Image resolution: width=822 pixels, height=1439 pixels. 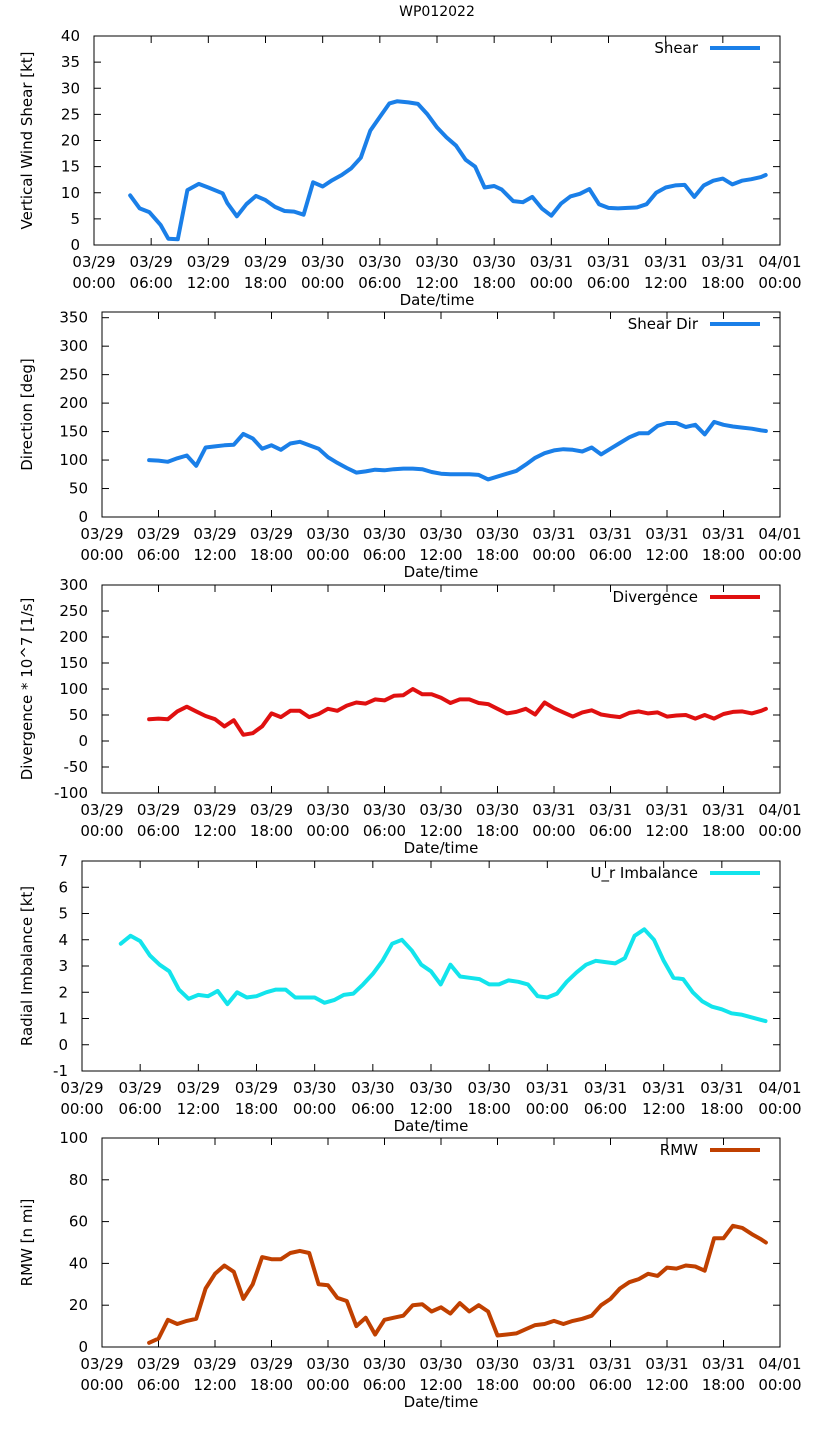 I want to click on y-tick-label: 0, so click(x=83, y=1347).